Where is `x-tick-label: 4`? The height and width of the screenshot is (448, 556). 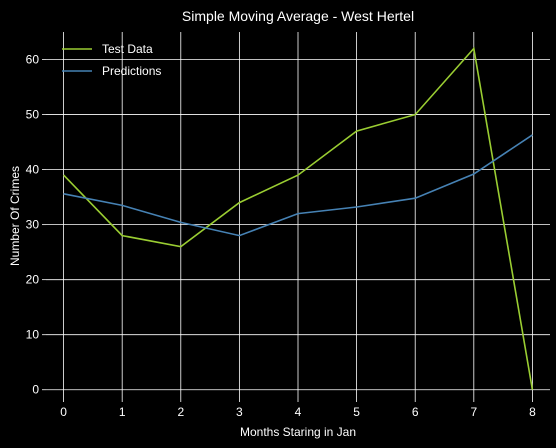
x-tick-label: 4 is located at coordinates (298, 412).